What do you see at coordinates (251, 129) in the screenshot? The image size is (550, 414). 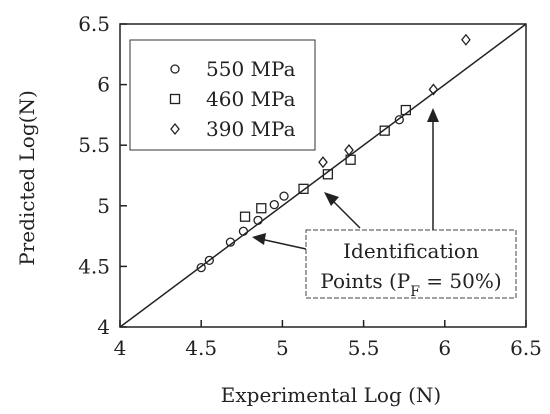 I see `legend-label-390: 390 MPa` at bounding box center [251, 129].